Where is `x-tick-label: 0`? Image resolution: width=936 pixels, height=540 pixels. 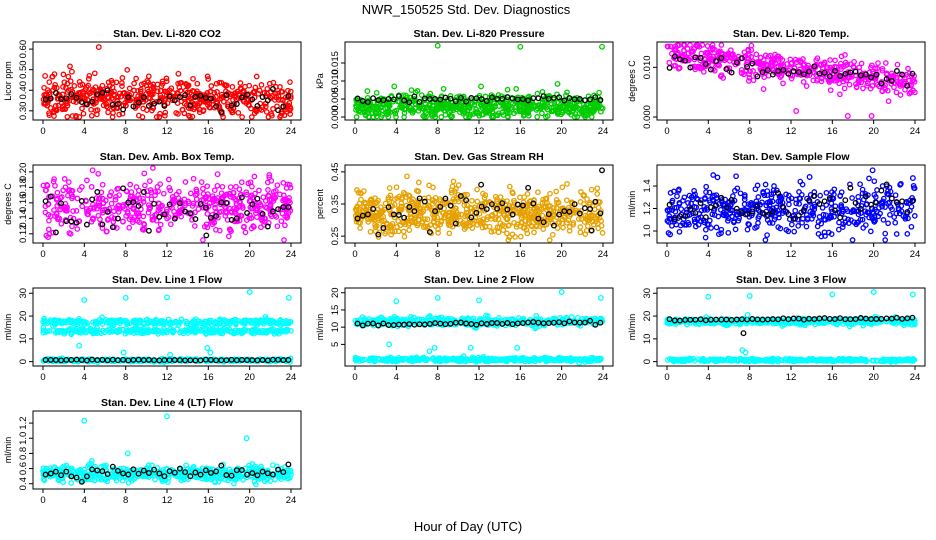 x-tick-label: 0 is located at coordinates (354, 254).